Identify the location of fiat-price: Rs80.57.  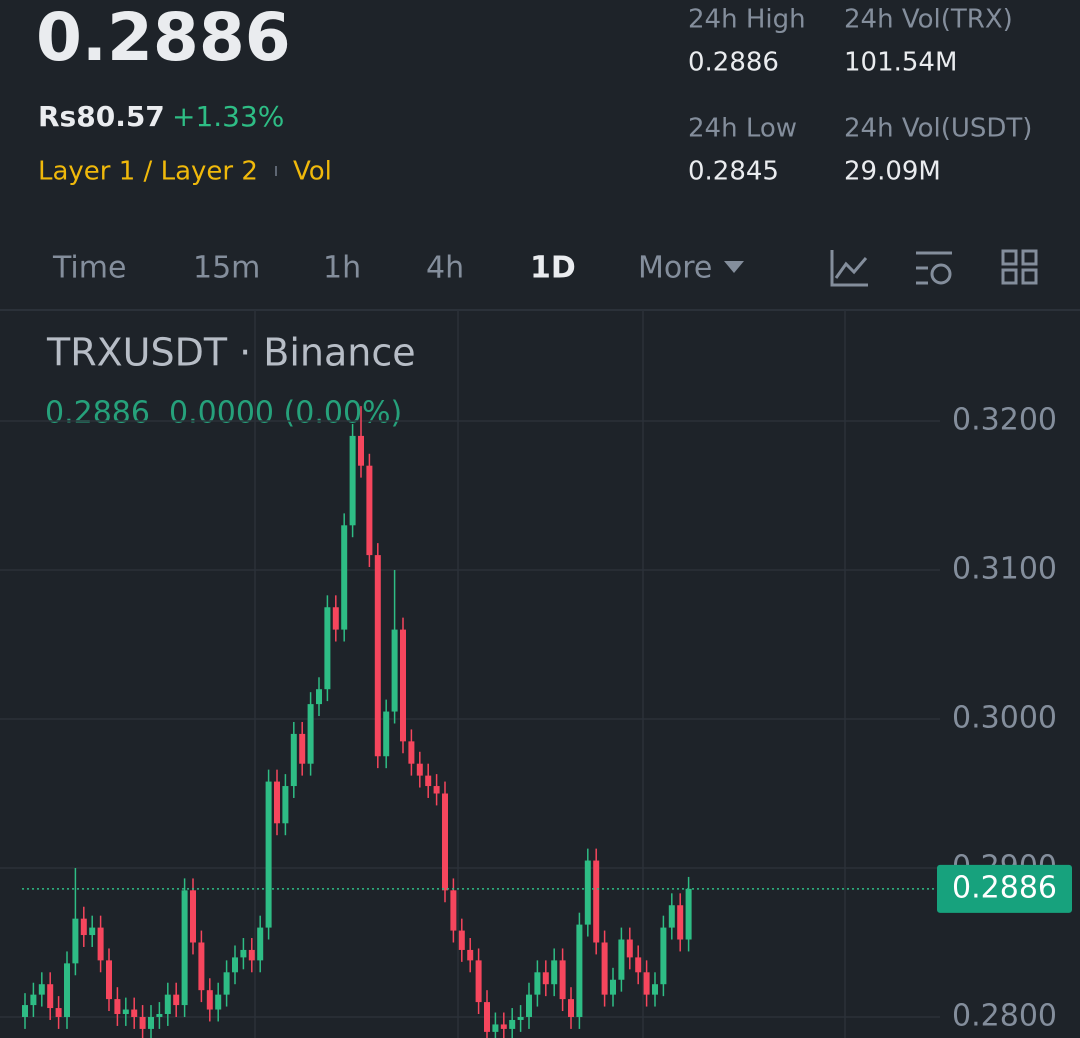
(101, 116).